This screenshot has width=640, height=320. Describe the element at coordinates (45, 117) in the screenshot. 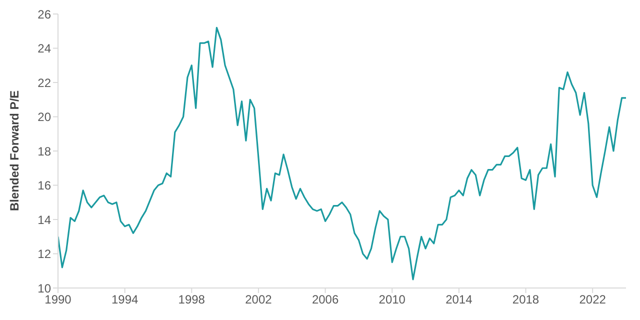

I see `y-tick-label: 20` at that location.